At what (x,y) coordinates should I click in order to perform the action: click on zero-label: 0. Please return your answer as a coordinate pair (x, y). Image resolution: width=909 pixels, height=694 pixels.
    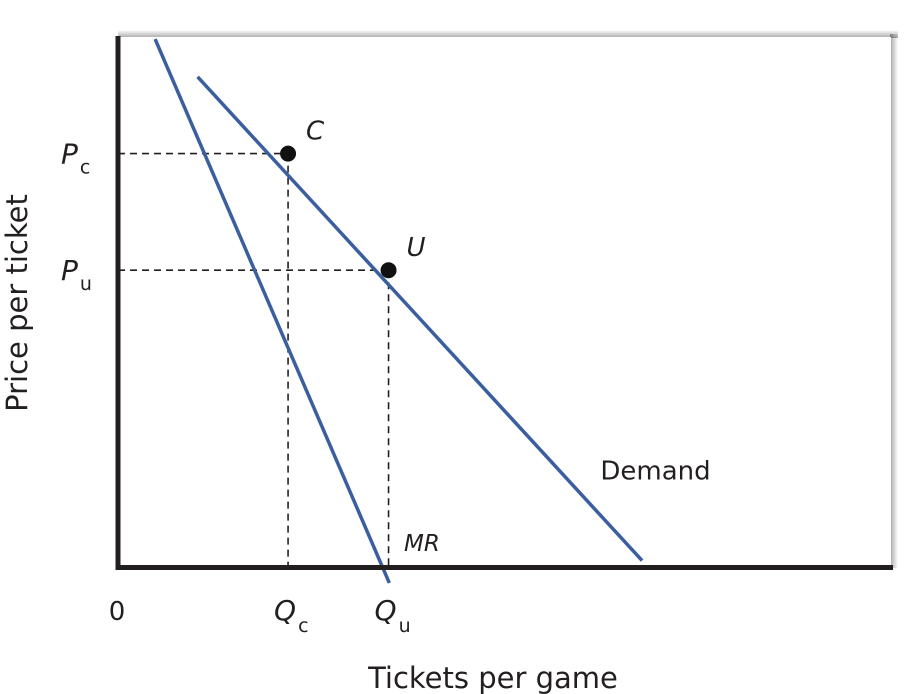
    Looking at the image, I should click on (117, 612).